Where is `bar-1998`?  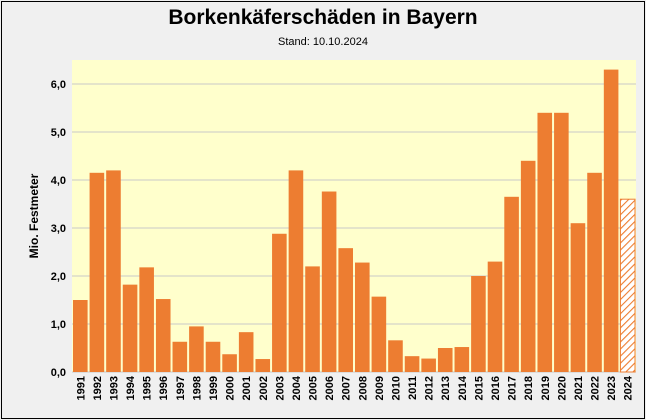 bar-1998 is located at coordinates (196, 349).